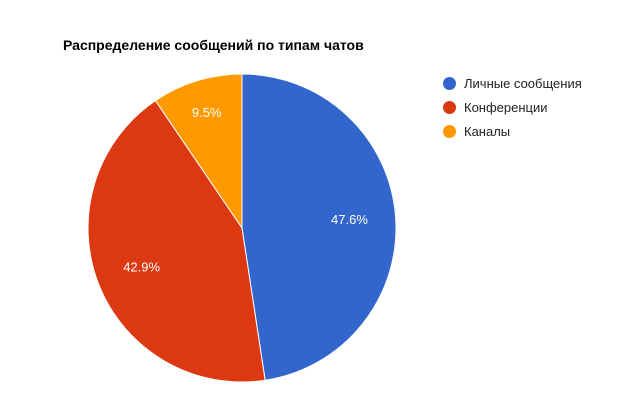  I want to click on legend: Личные сообщения Конференции Каналы, so click(512, 107).